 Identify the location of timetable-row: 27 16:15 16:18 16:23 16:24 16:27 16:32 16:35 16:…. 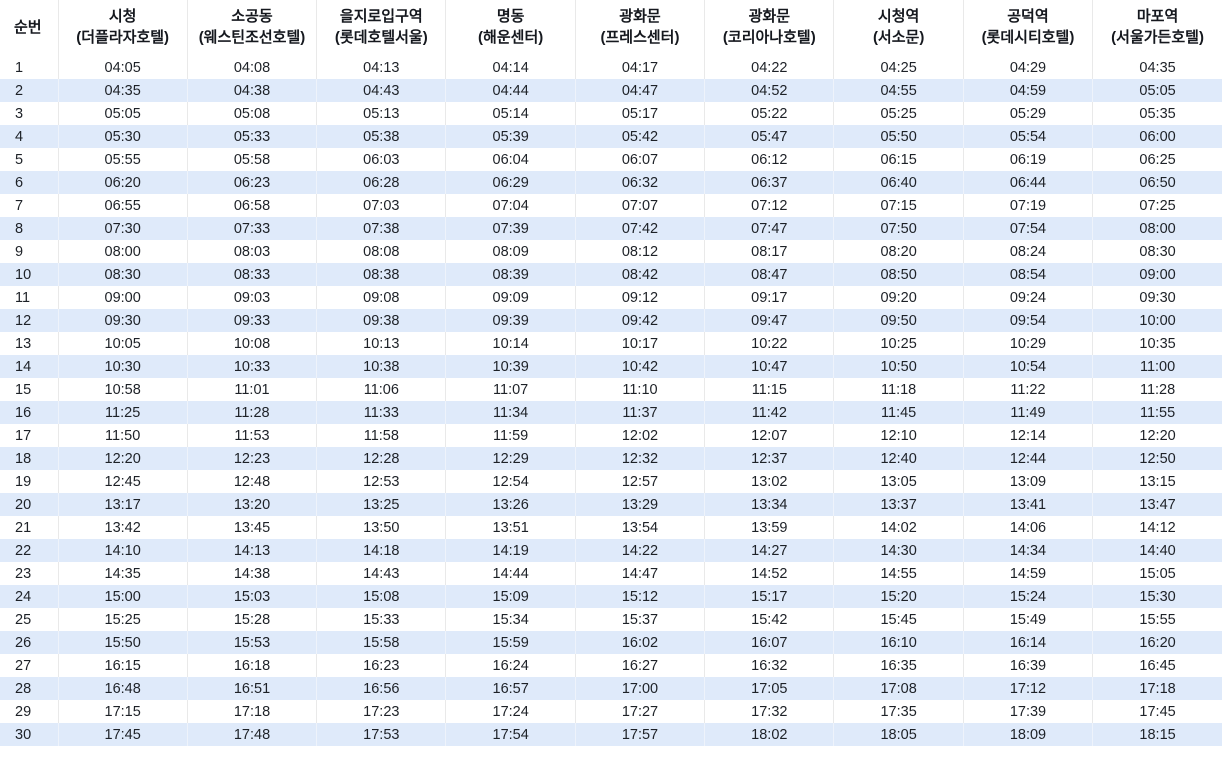
(611, 665).